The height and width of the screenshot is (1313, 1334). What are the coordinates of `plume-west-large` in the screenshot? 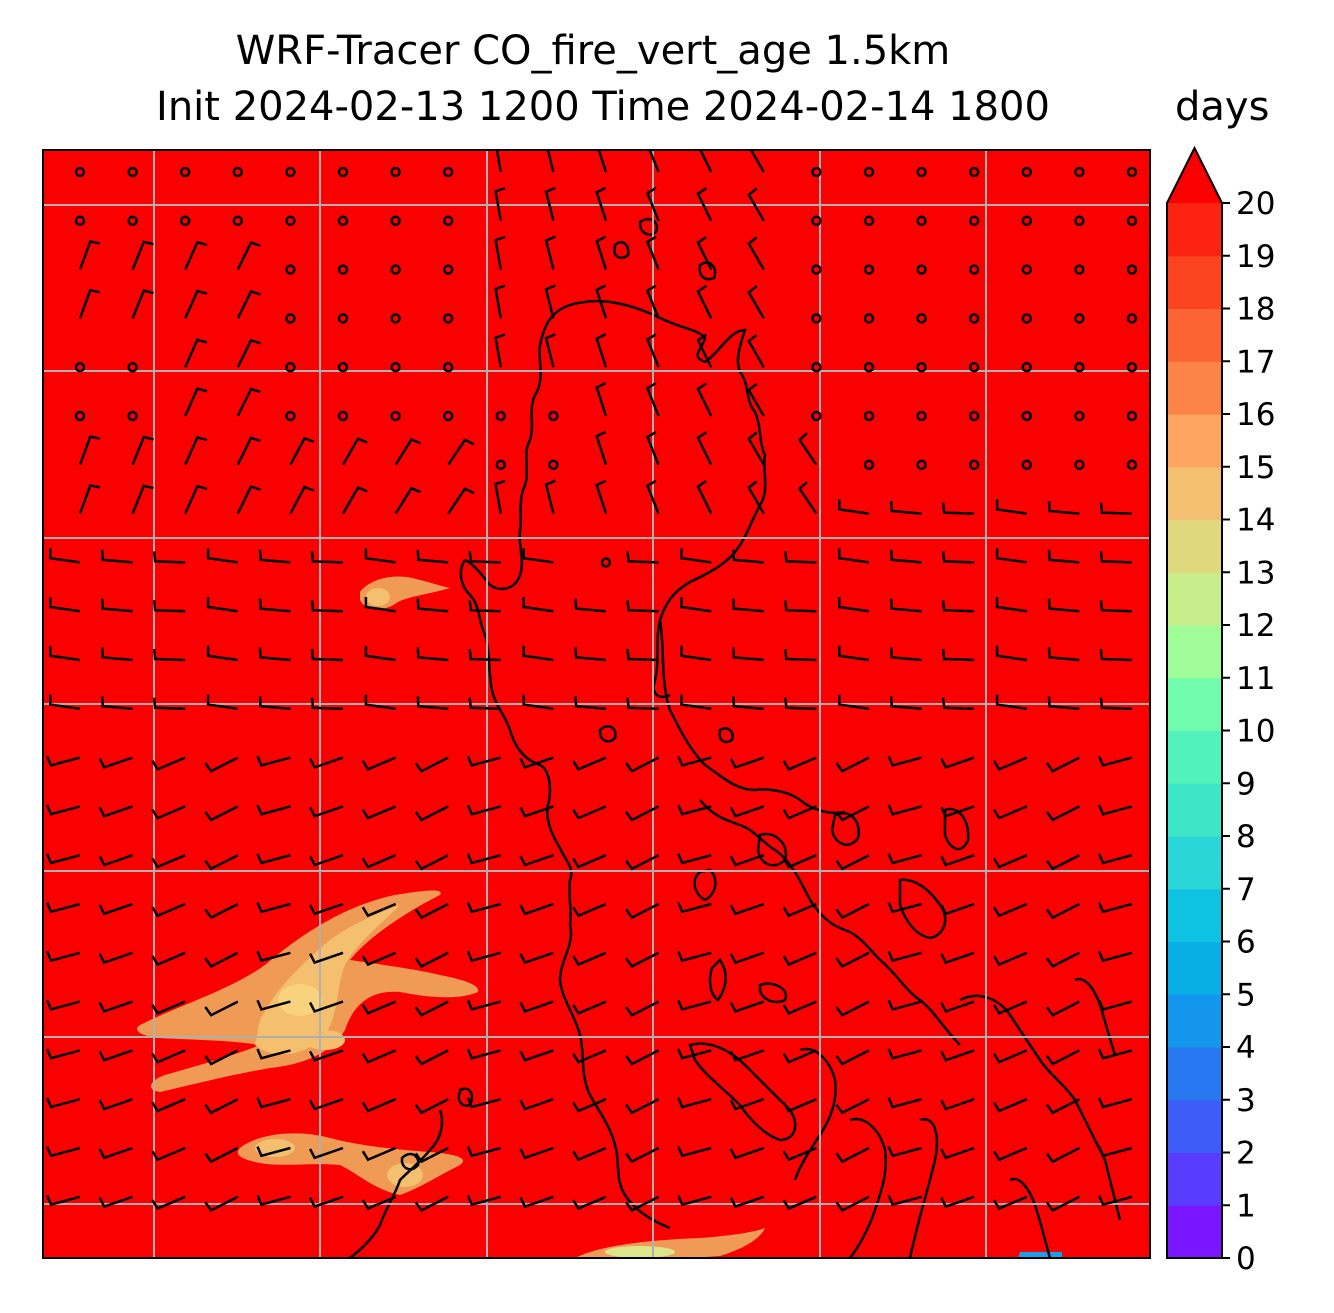 It's located at (307, 991).